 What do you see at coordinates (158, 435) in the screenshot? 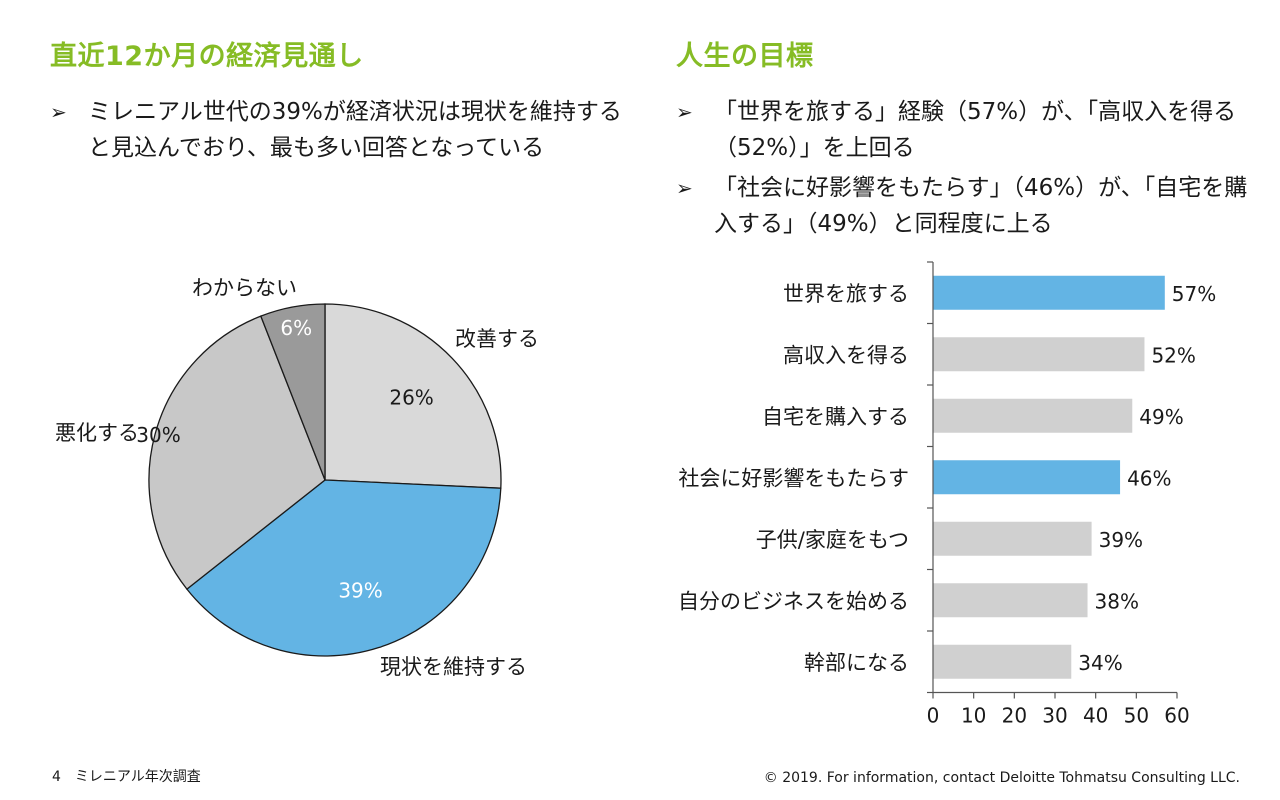
I see `pie-value-label: 30%` at bounding box center [158, 435].